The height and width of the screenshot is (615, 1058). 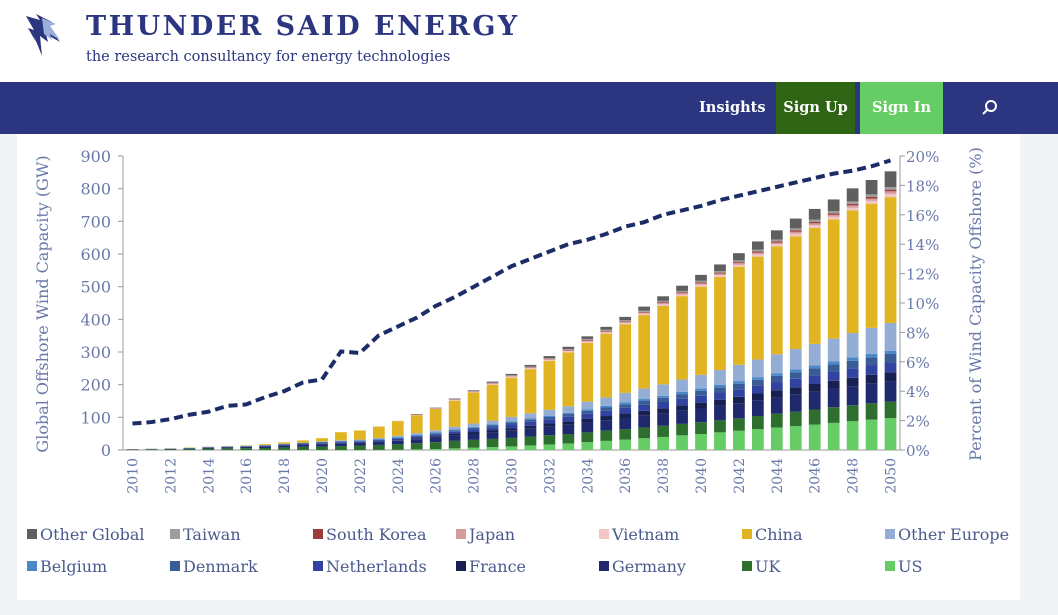 What do you see at coordinates (644, 433) in the screenshot?
I see `bar-uk-2037` at bounding box center [644, 433].